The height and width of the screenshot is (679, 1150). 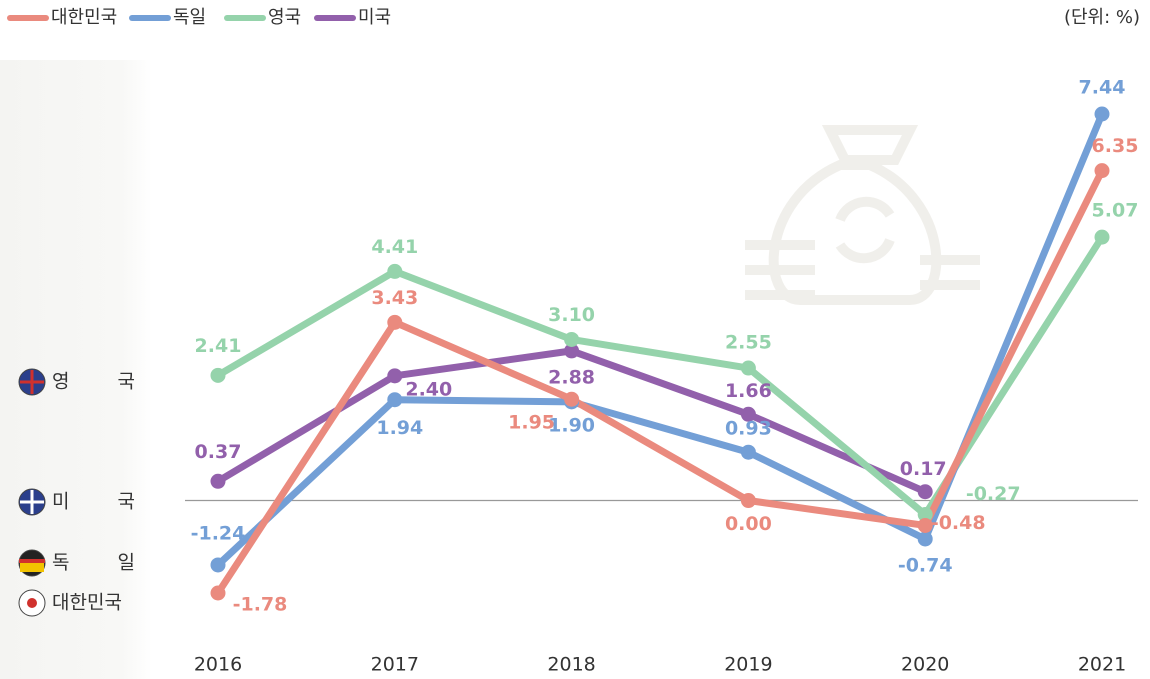 I want to click on value-label: 2.88, so click(x=571, y=377).